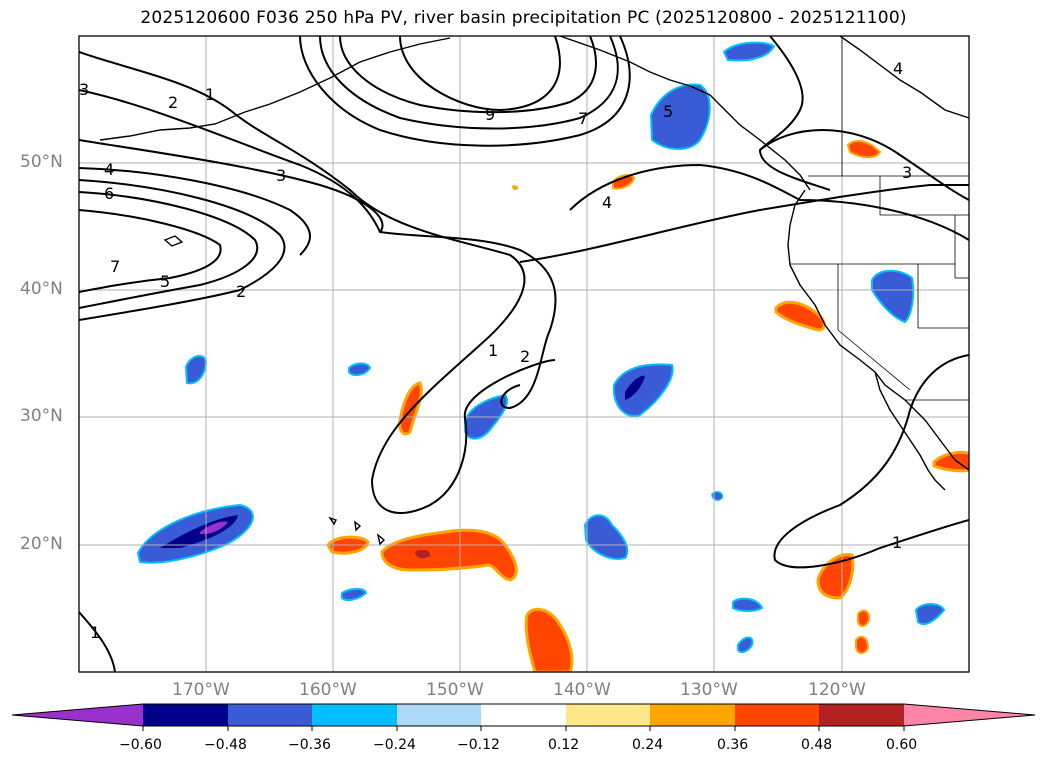 The image size is (1047, 765). What do you see at coordinates (648, 745) in the screenshot?
I see `colorbar-tick-label: 0.24` at bounding box center [648, 745].